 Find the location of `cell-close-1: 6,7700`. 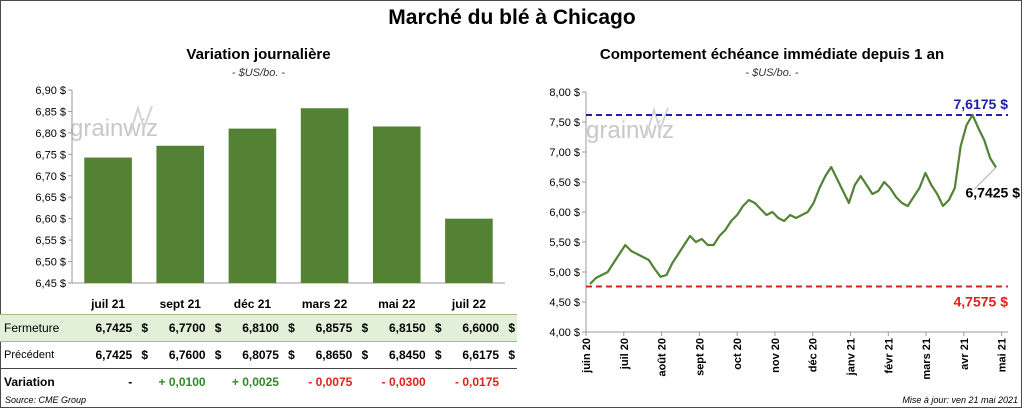

cell-close-1: 6,7700 is located at coordinates (178, 328).